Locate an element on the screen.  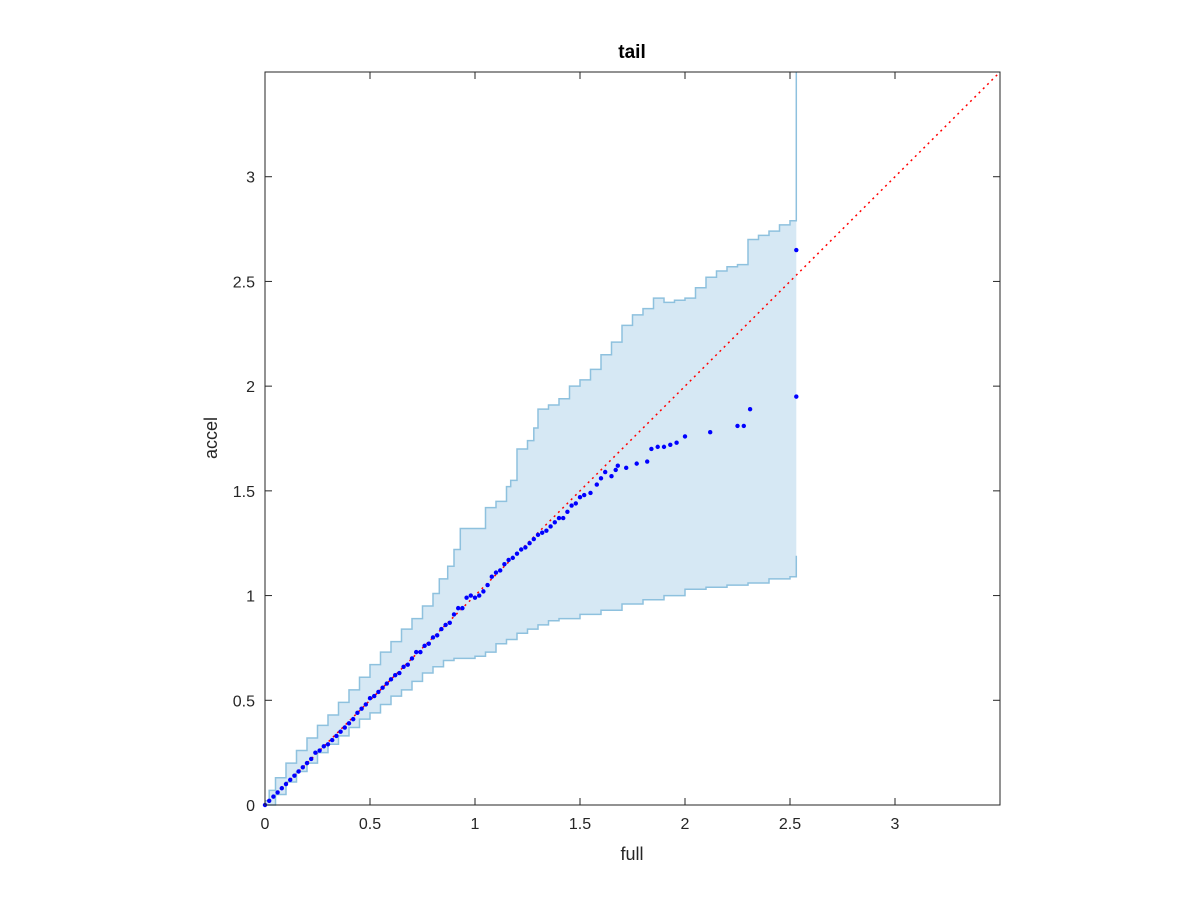
chart-title: tail is located at coordinates (631, 52).